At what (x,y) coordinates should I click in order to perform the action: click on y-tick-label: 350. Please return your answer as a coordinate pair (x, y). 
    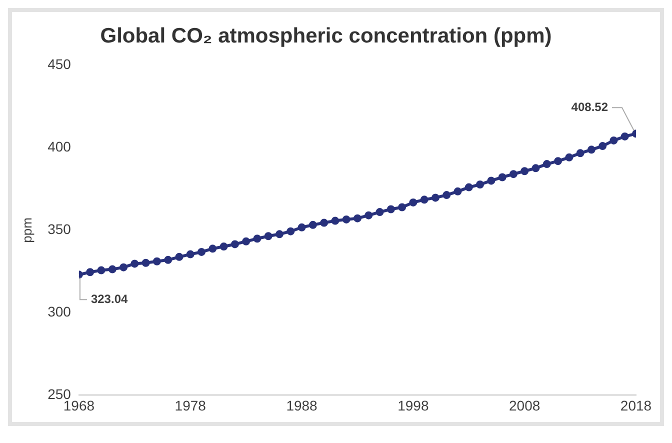
    Looking at the image, I should click on (60, 229).